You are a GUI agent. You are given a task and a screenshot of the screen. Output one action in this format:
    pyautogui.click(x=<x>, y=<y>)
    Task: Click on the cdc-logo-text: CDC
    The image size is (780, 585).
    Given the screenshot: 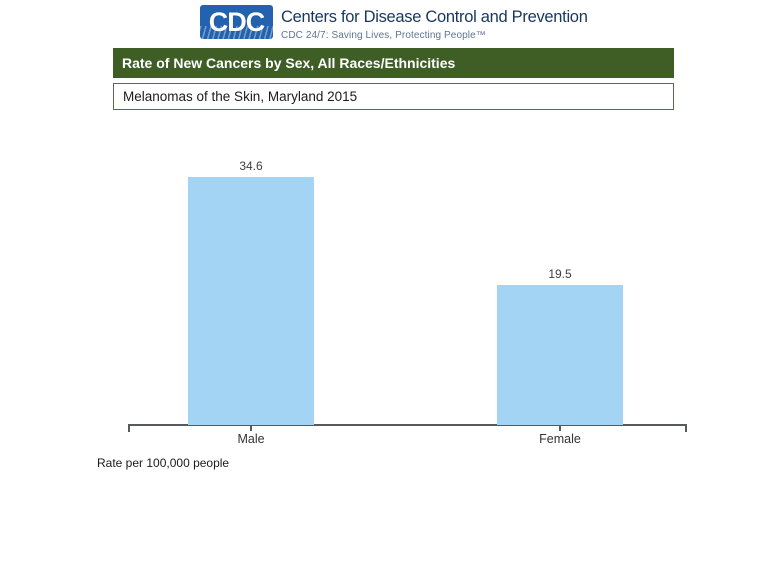 What is the action you would take?
    pyautogui.click(x=236, y=21)
    